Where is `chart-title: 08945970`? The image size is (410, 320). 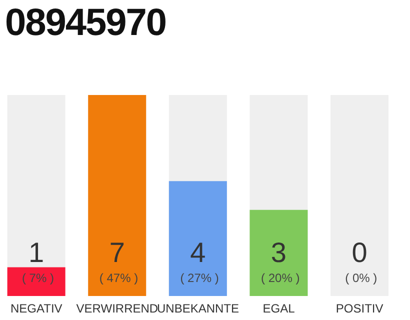 chart-title: 08945970 is located at coordinates (85, 23).